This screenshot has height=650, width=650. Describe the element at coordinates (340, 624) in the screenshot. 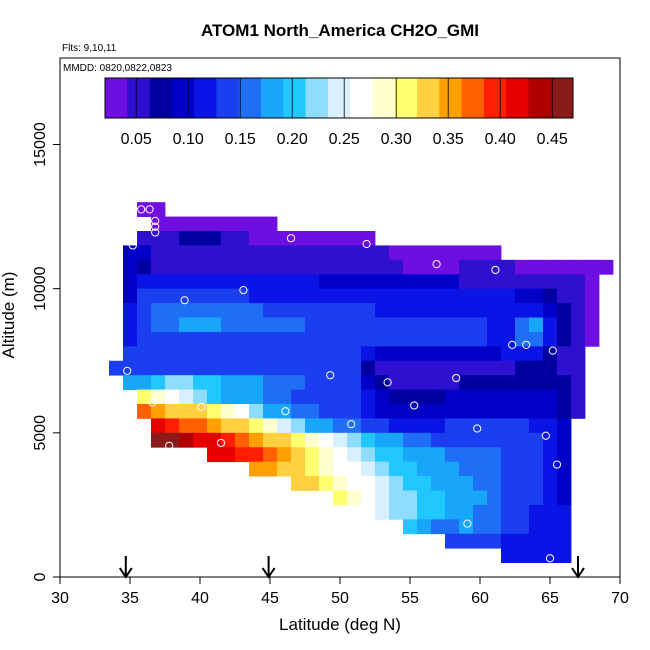

I see `x-axis-label: Latitude (deg N)` at that location.